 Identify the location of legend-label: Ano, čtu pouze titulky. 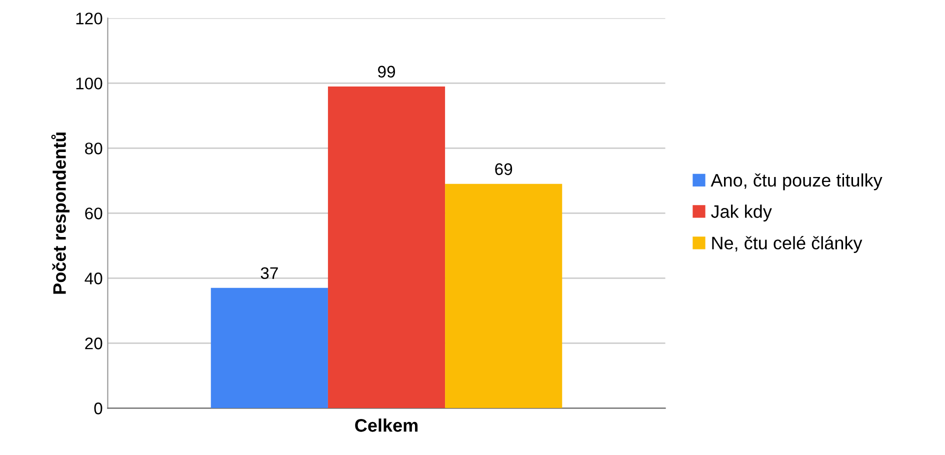
(796, 181).